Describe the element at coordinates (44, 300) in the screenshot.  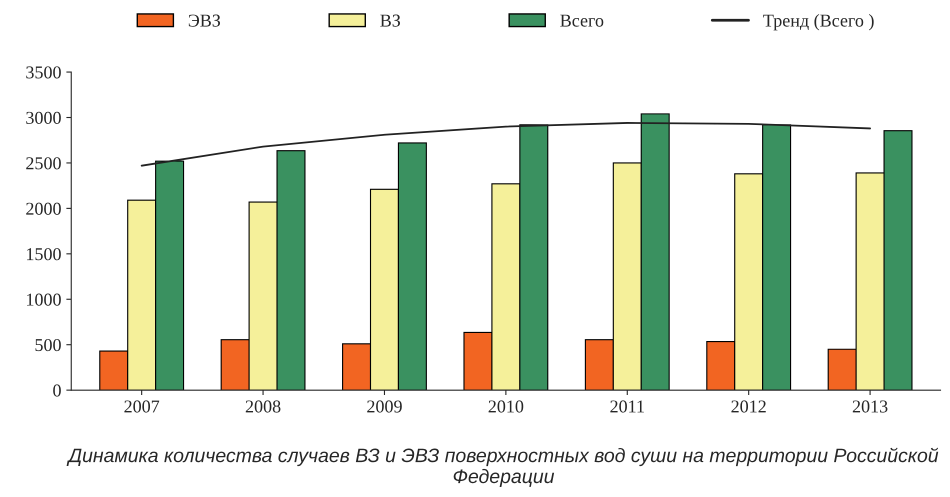
I see `y-tick-label: 1000` at that location.